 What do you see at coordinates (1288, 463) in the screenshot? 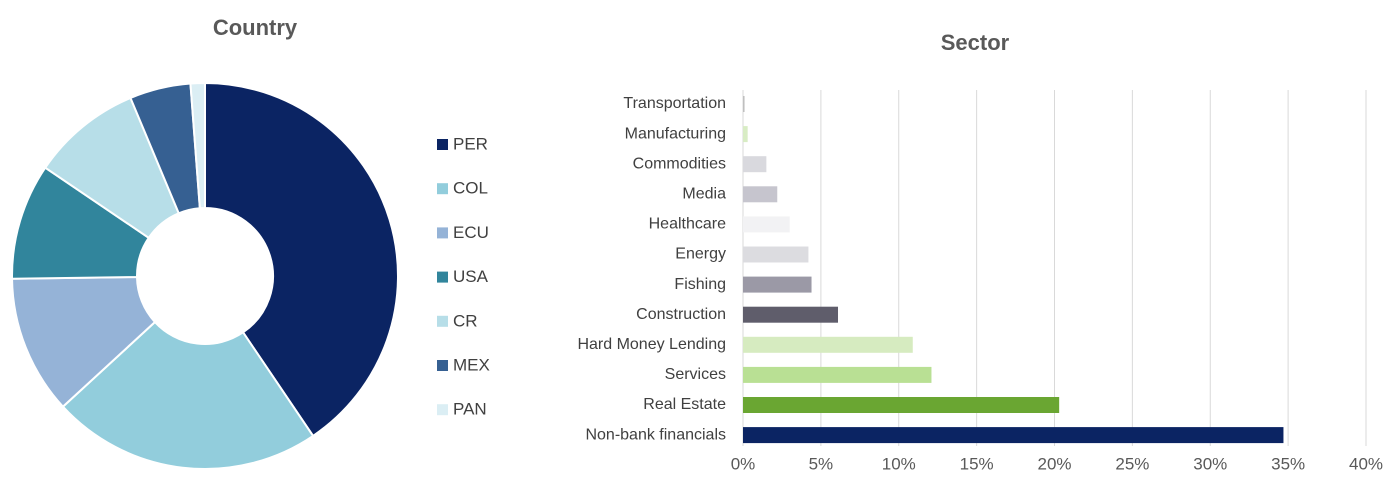
I see `x-tick-label: 35%` at bounding box center [1288, 463].